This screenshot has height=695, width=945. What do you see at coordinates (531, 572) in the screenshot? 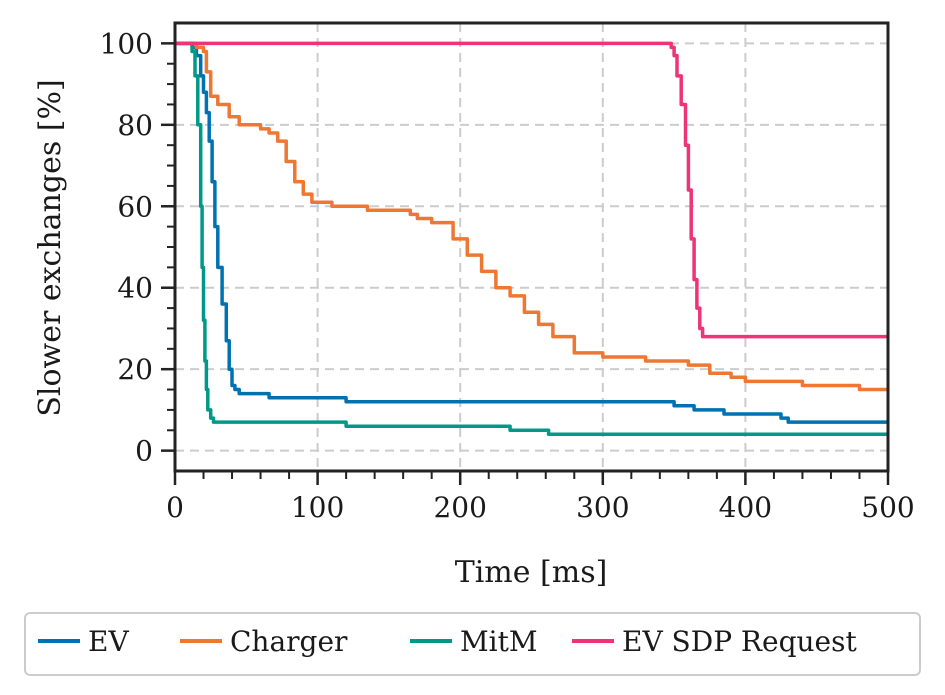
I see `x-axis-label: Time [ms]` at bounding box center [531, 572].